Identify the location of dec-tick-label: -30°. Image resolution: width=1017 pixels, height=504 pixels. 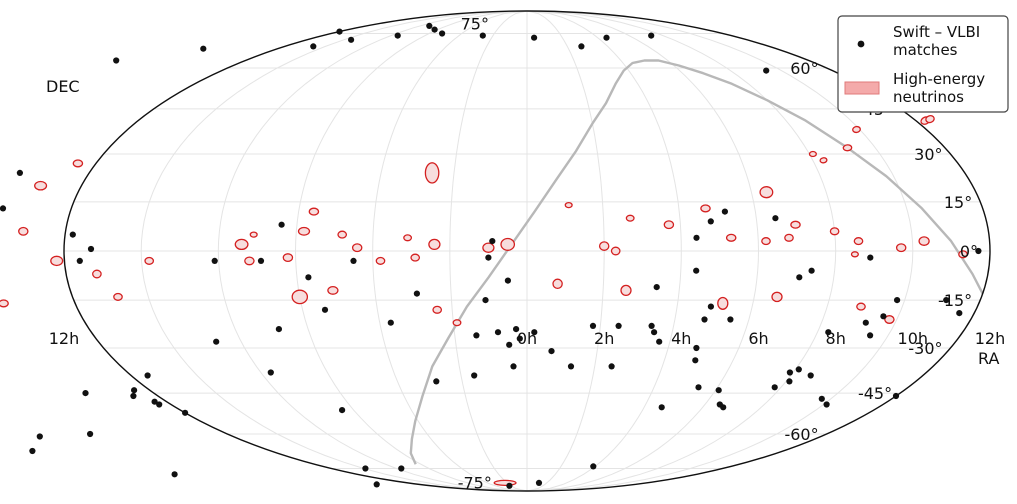
(925, 348).